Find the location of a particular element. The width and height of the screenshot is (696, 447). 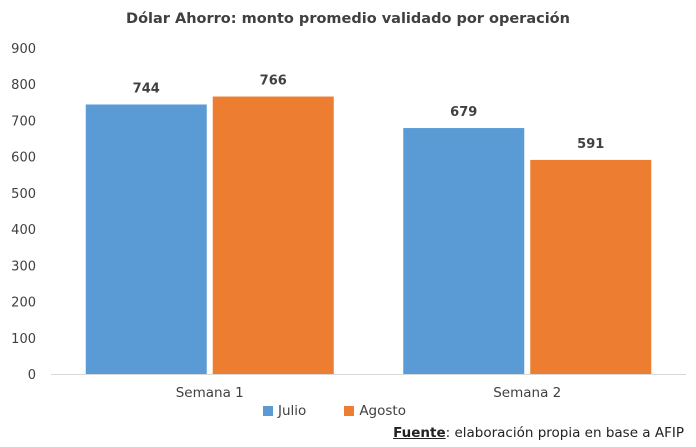

legend-label-julio: Julio is located at coordinates (292, 411).